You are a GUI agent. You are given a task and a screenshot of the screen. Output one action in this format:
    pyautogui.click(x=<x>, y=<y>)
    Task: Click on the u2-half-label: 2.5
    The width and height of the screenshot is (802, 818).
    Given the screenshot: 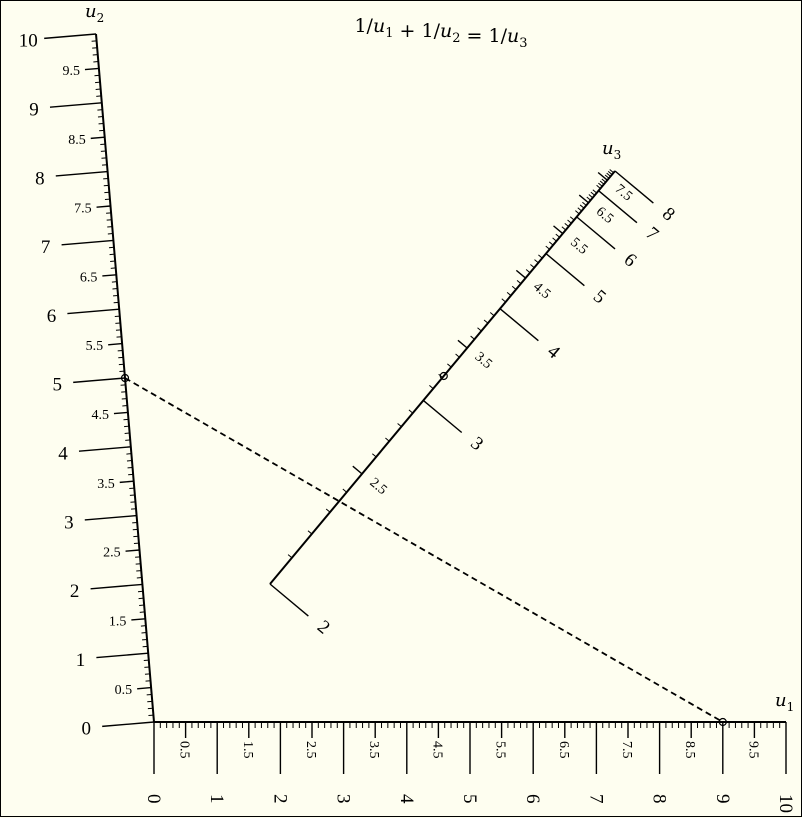 What is the action you would take?
    pyautogui.click(x=112, y=553)
    